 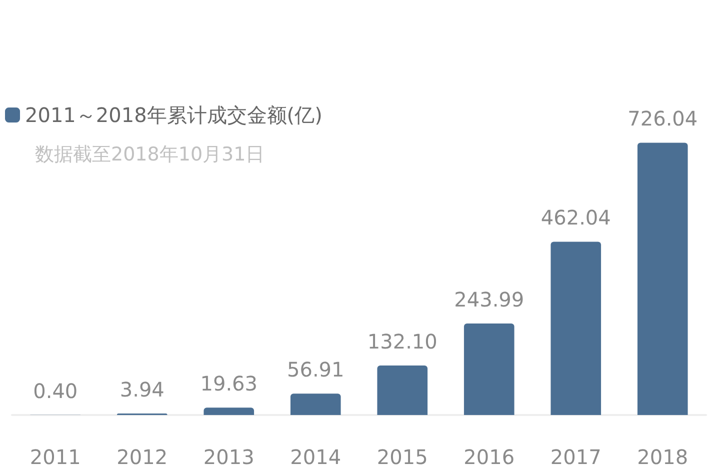 What do you see at coordinates (229, 384) in the screenshot?
I see `data-label: 19.63` at bounding box center [229, 384].